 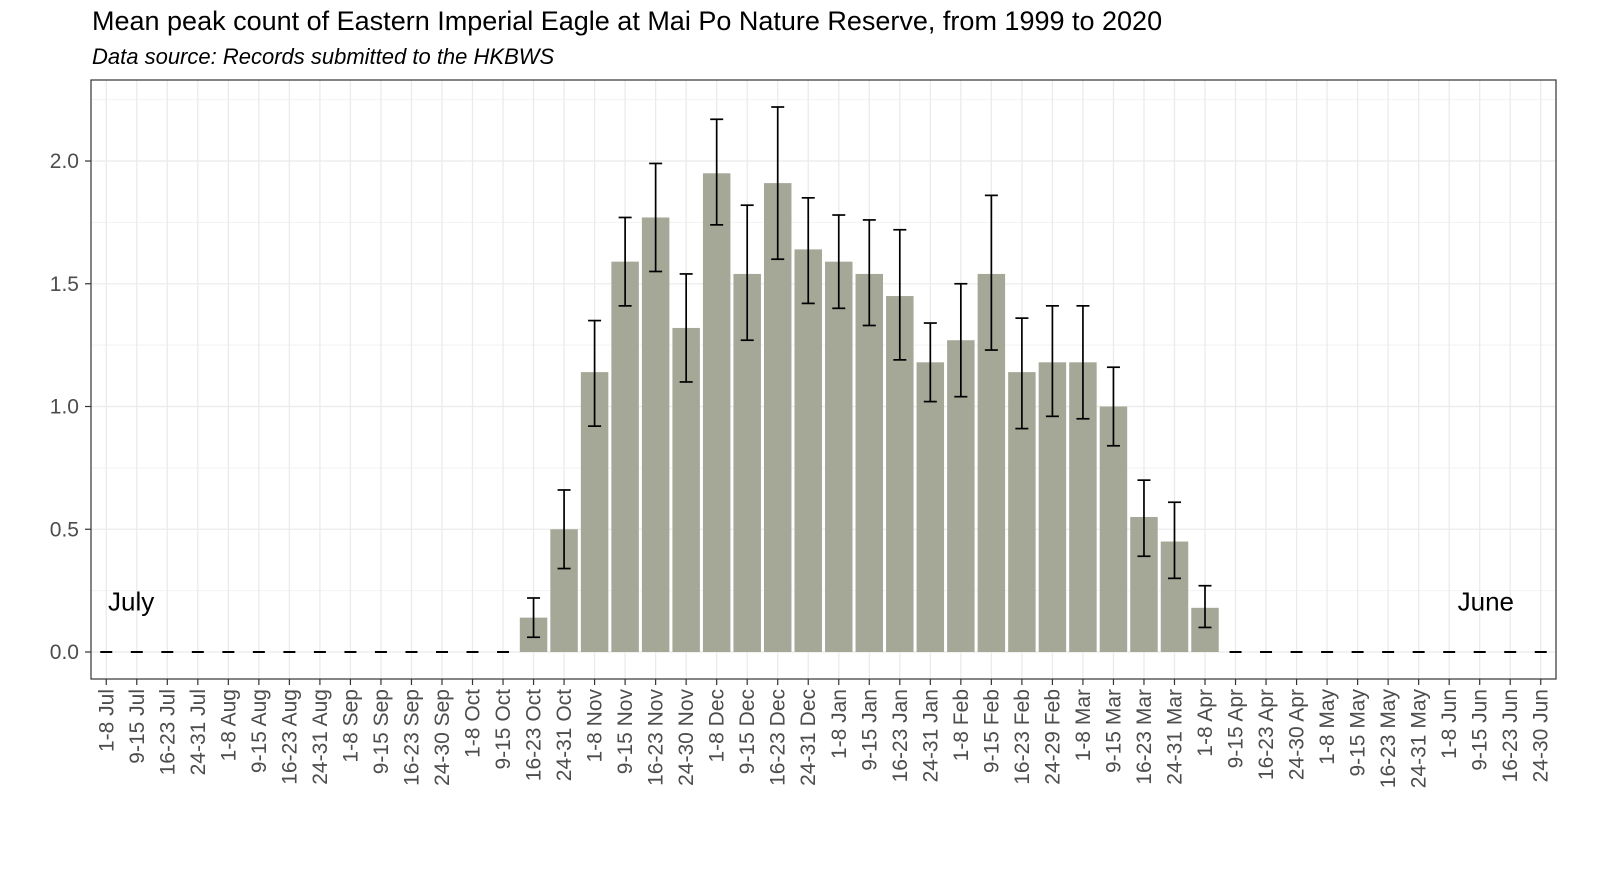 What do you see at coordinates (1449, 724) in the screenshot?
I see `x-tick-label: 1-8 Jun` at bounding box center [1449, 724].